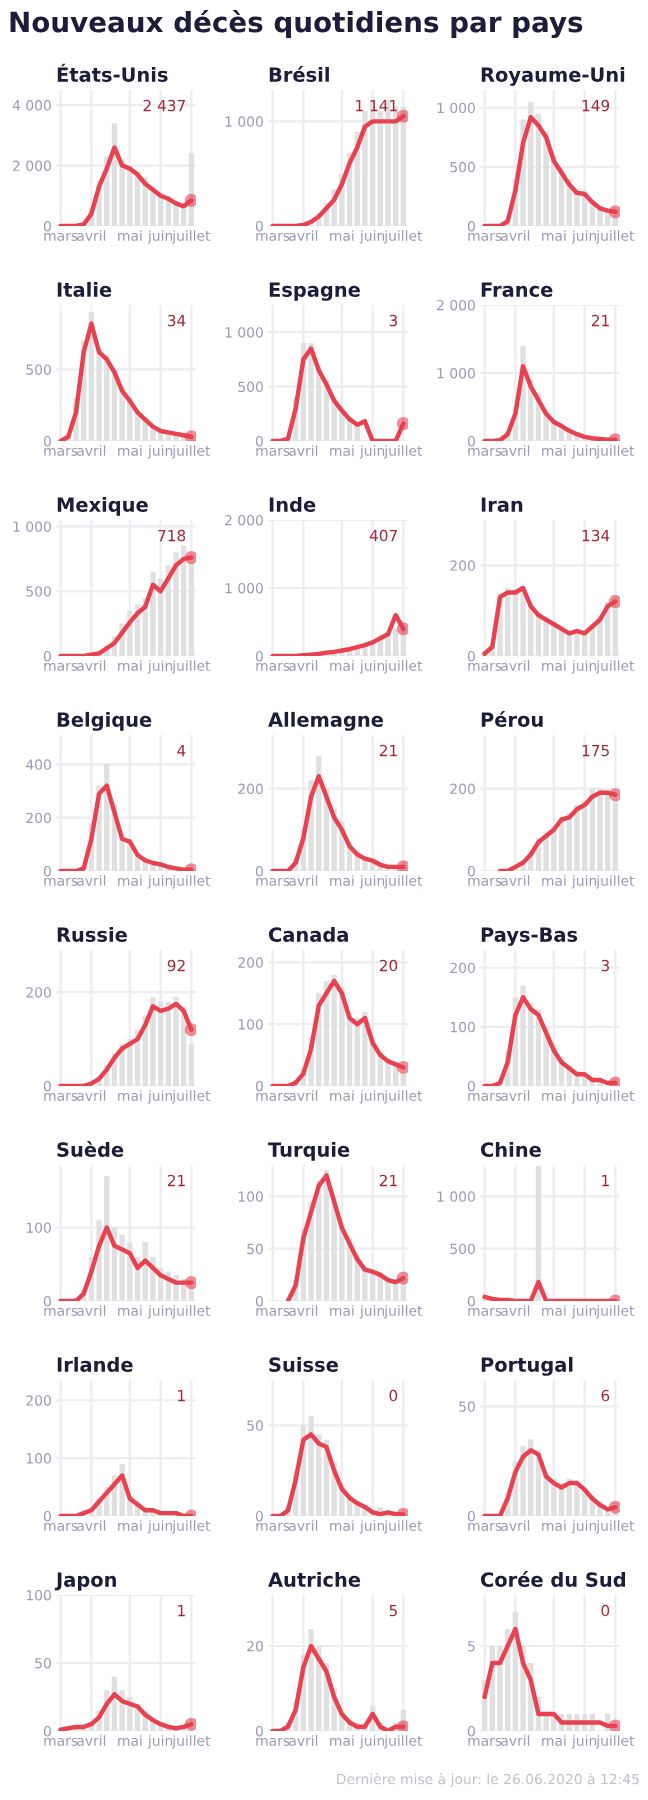 Image resolution: width=648 pixels, height=1800 pixels. Describe the element at coordinates (112, 72) in the screenshot. I see `chart-title: États-Unis` at that location.